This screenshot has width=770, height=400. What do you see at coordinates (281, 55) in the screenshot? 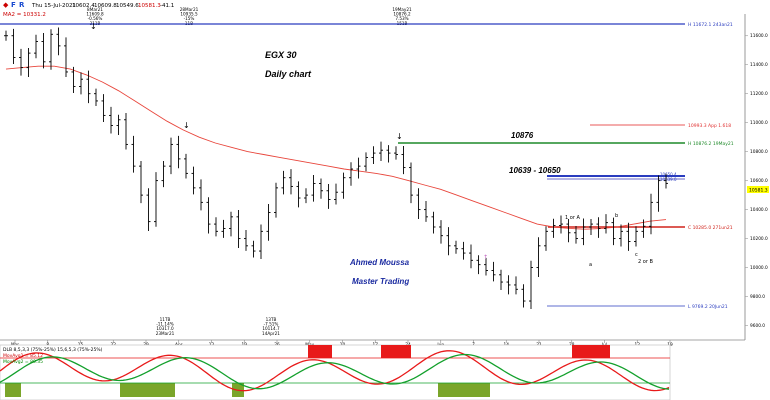
I see `chart-title: EGX 30` at bounding box center [281, 55].